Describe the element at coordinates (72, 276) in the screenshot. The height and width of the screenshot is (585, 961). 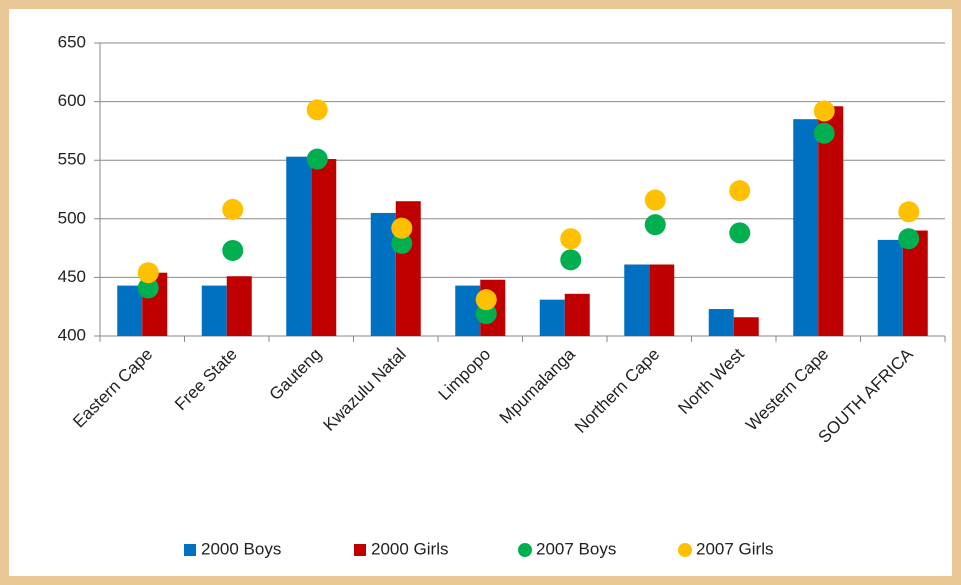
I see `y-tick-label: 450` at that location.